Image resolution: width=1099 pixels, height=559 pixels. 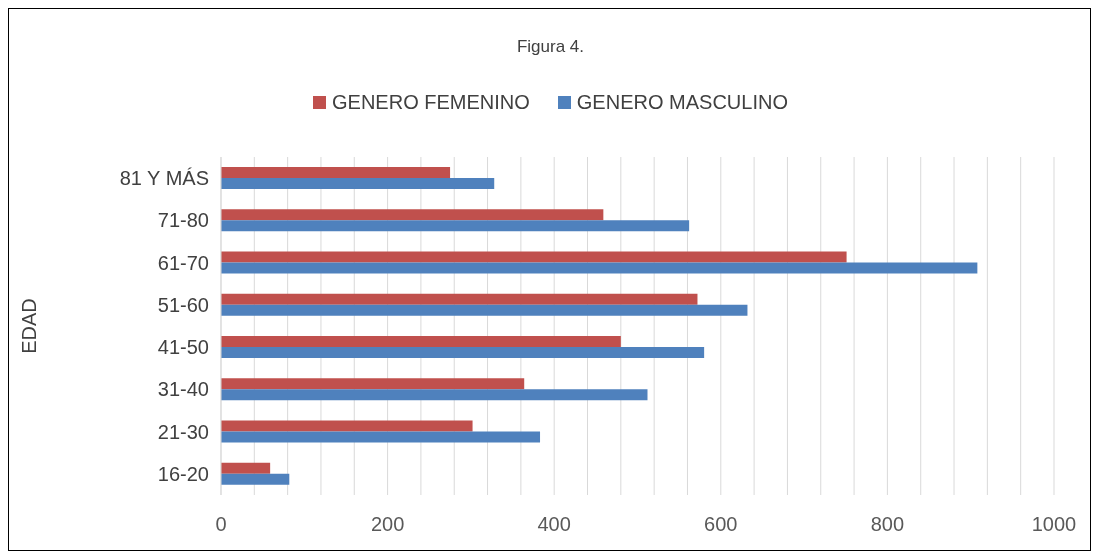 What do you see at coordinates (1054, 524) in the screenshot?
I see `x-tick-label: 1000` at bounding box center [1054, 524].